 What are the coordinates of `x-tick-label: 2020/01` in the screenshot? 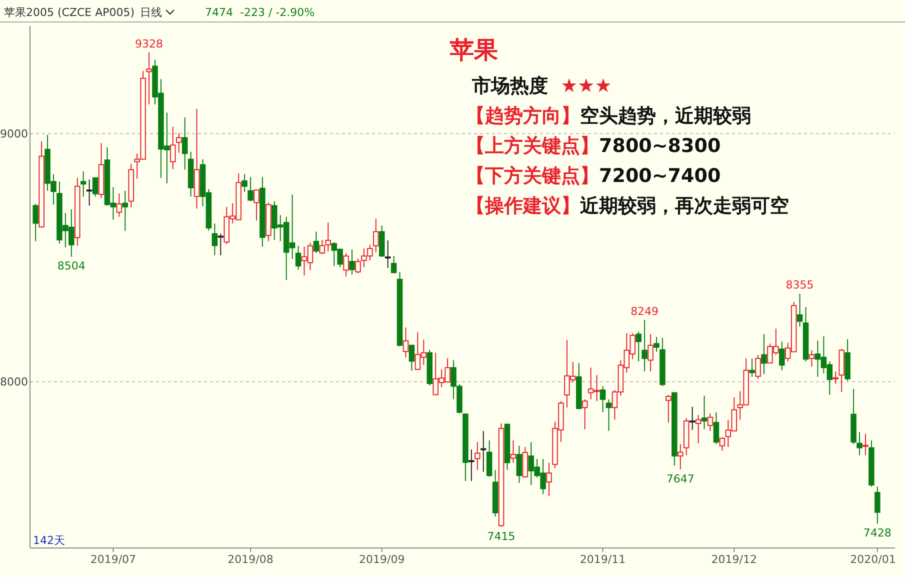 It's located at (873, 559).